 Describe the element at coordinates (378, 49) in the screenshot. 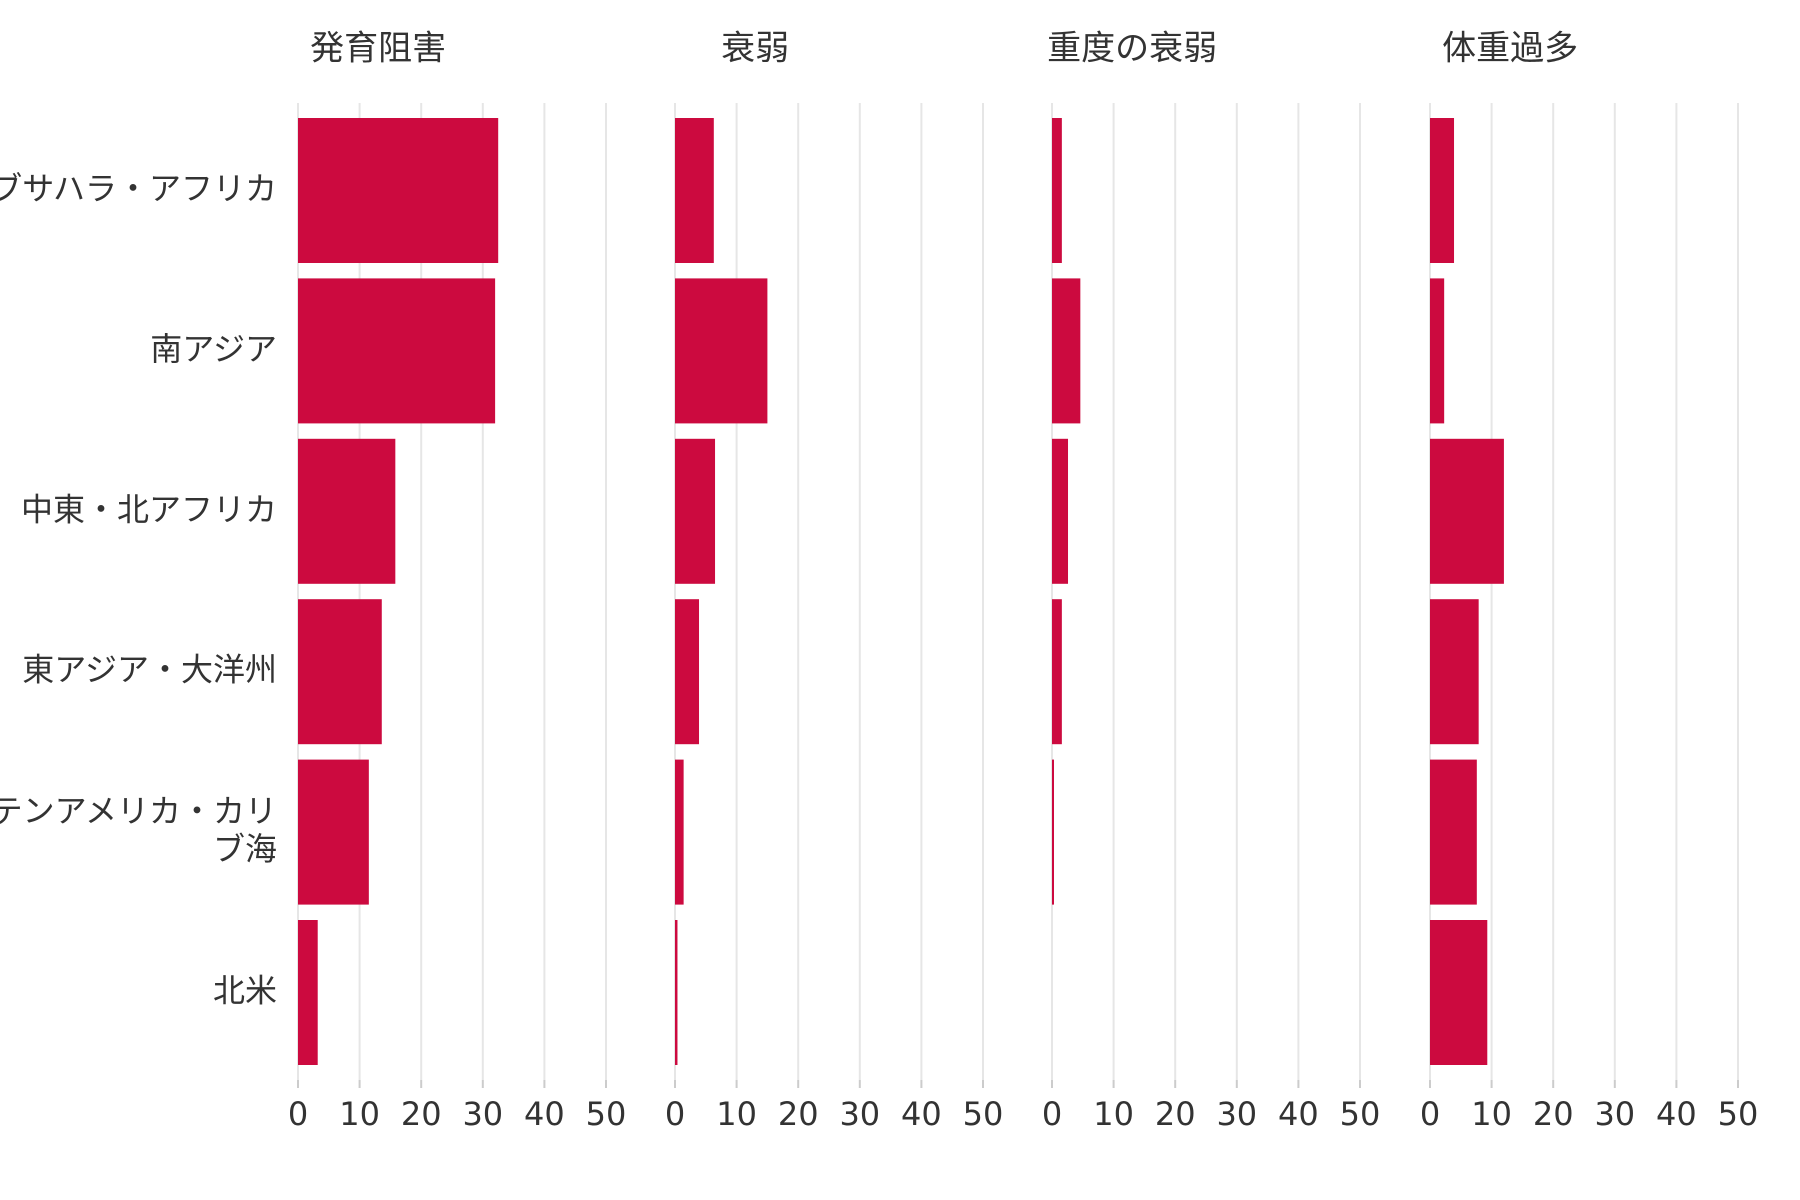

I see `facet-title: 発育阻害` at that location.